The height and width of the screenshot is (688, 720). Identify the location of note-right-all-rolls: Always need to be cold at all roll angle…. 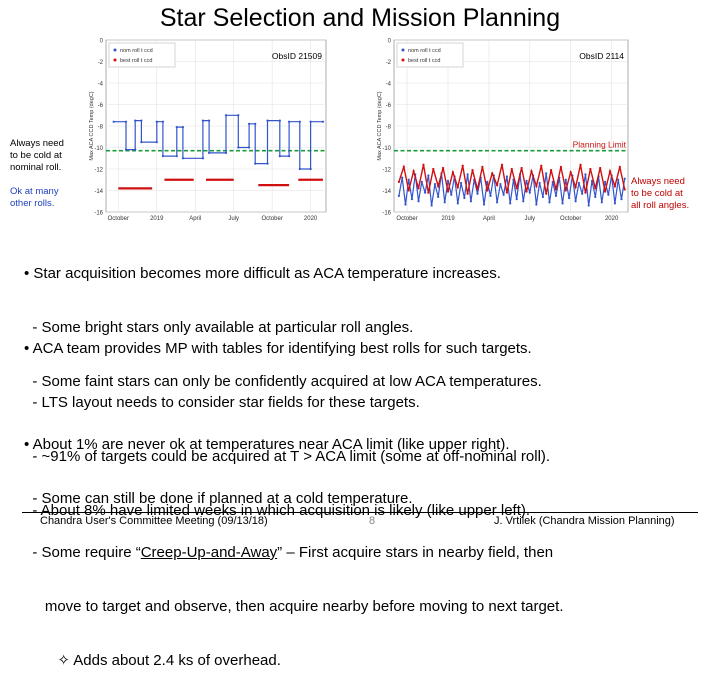
(664, 194).